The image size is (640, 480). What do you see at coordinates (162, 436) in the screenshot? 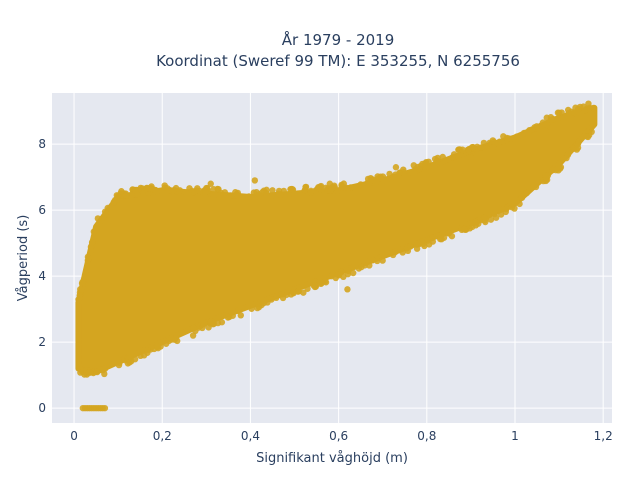
I see `x-tick-label: 0,2` at bounding box center [162, 436].